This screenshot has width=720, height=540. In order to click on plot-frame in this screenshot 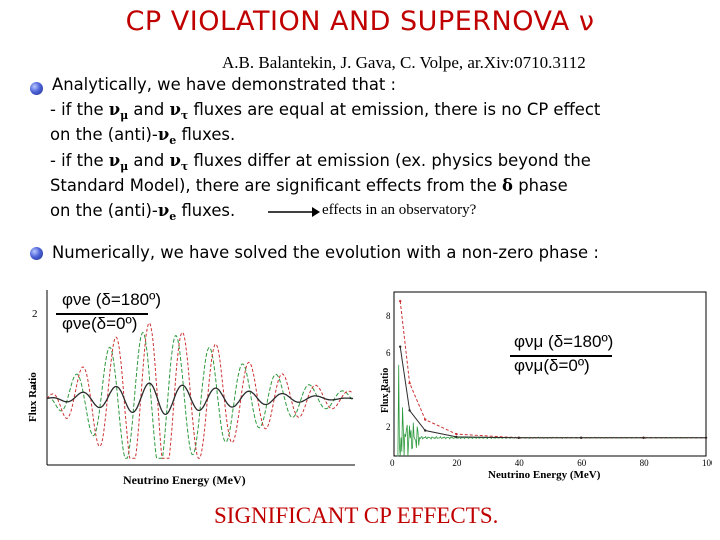, I will do `click(550, 374)`.